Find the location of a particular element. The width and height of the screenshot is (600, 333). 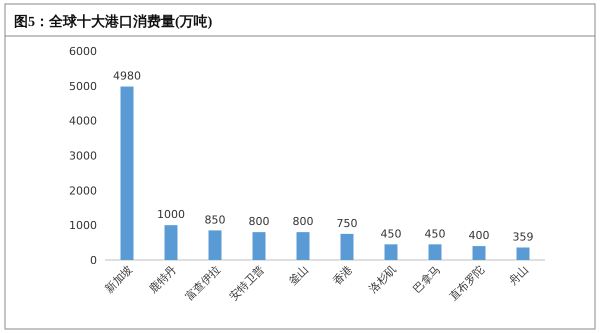

data-label: 4980 is located at coordinates (127, 76).